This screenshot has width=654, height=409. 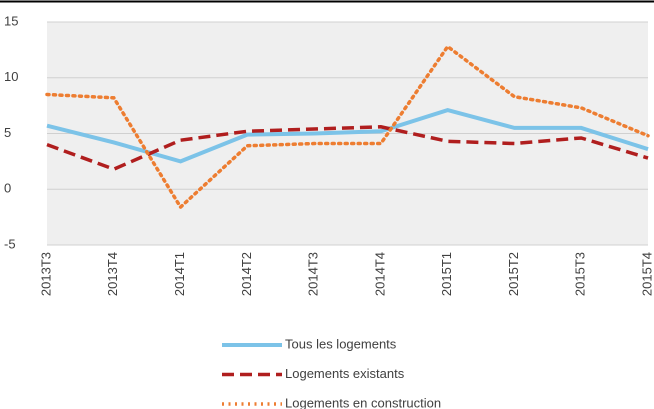 I want to click on x-tick-label: 2013T3, so click(x=45, y=274).